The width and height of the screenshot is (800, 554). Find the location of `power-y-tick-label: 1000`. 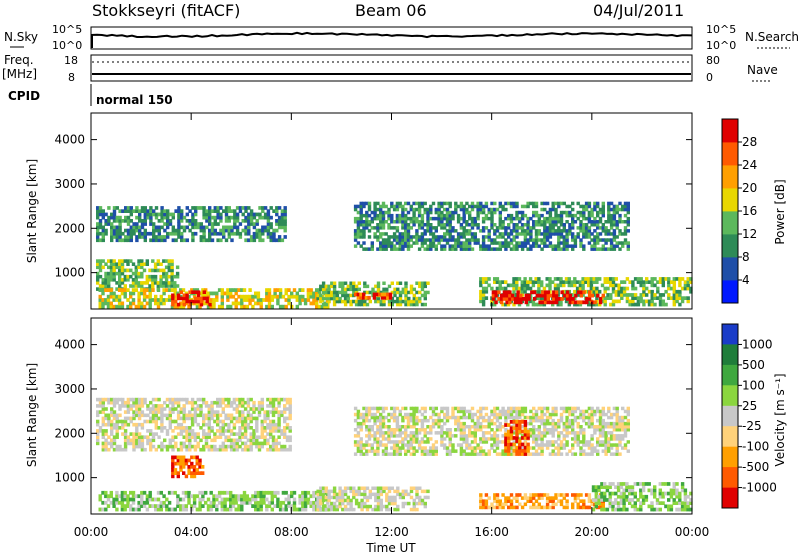

power-y-tick-label: 1000 is located at coordinates (69, 273).